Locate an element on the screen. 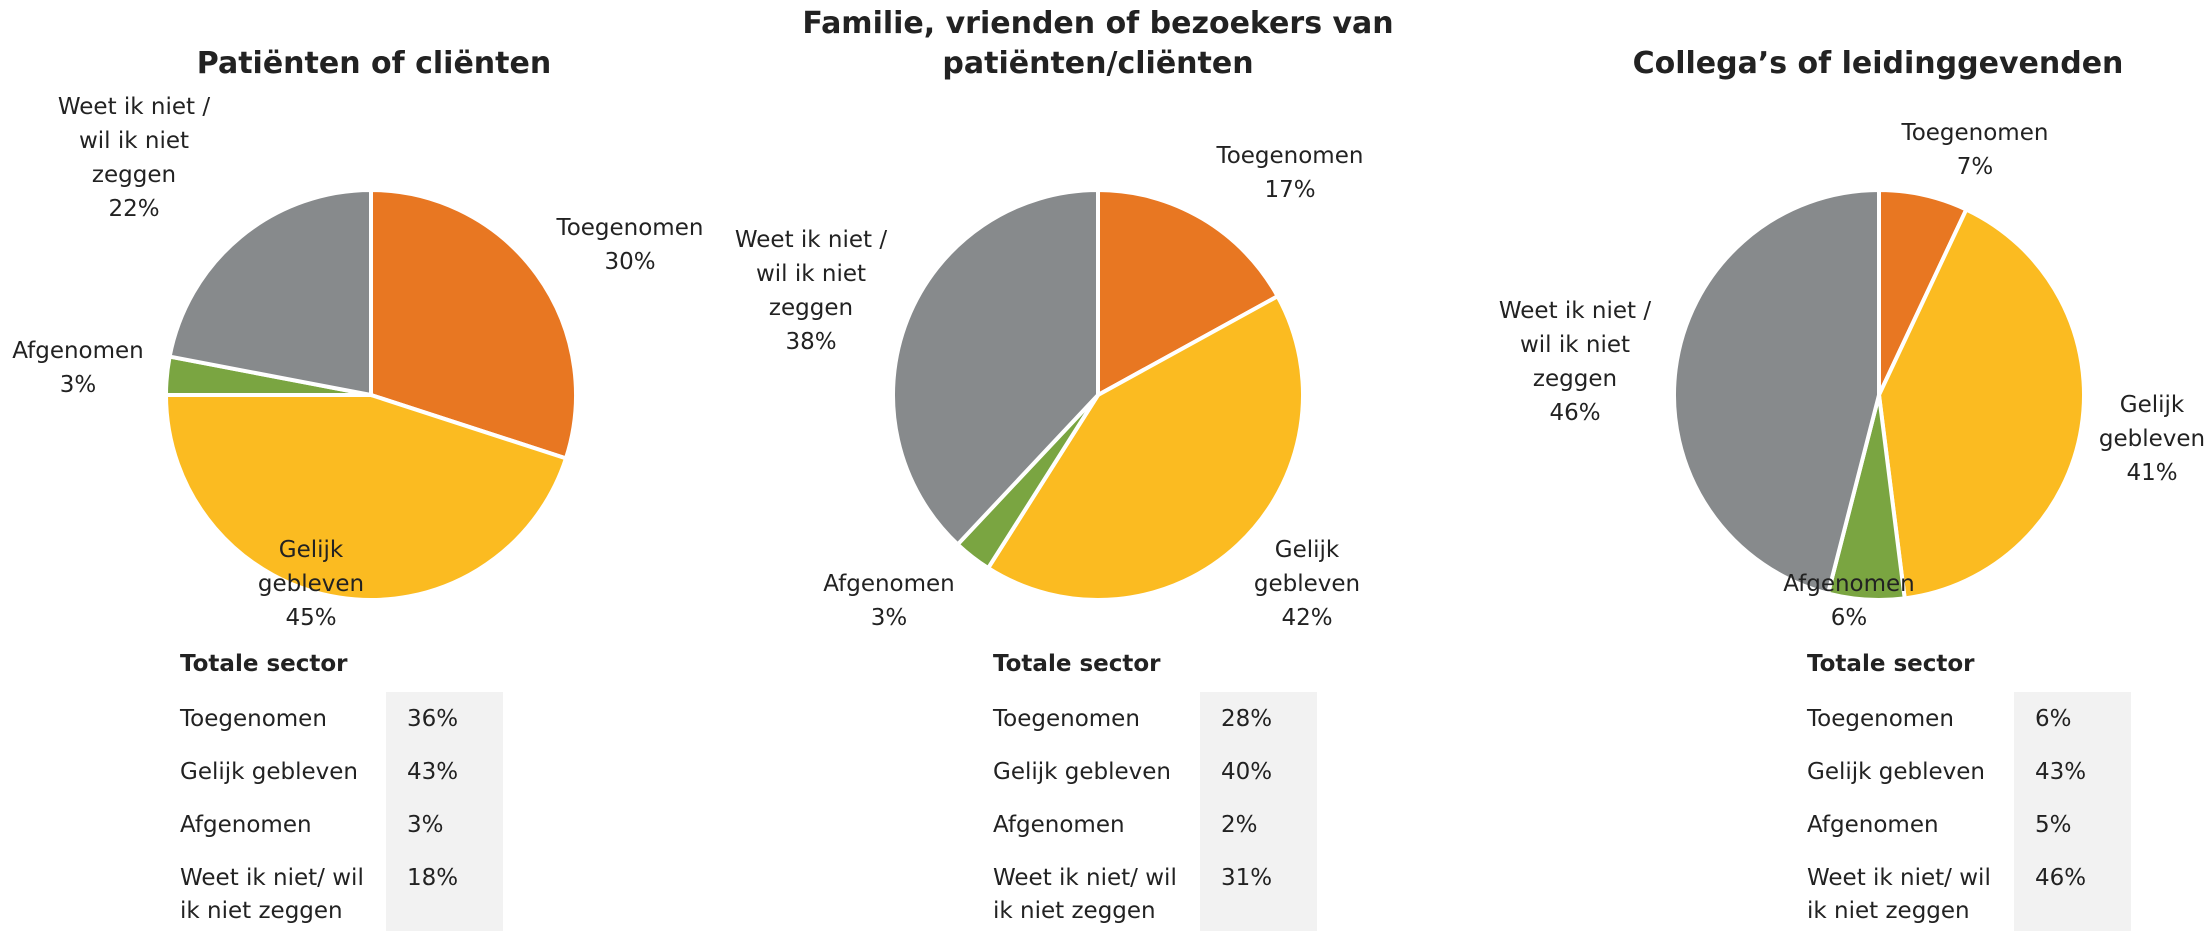  slice-label: Gelijk gebleven 42% is located at coordinates (1307, 584).